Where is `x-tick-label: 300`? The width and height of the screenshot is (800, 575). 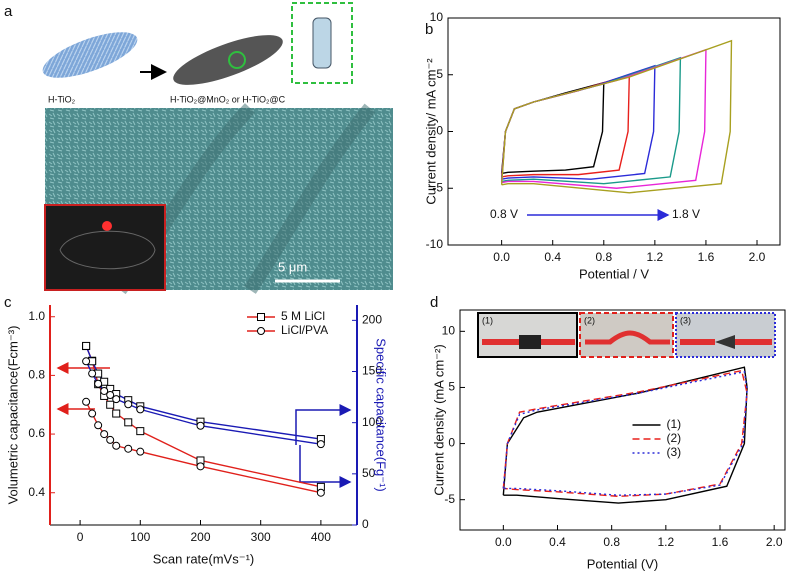 x-tick-label: 300 is located at coordinates (261, 537).